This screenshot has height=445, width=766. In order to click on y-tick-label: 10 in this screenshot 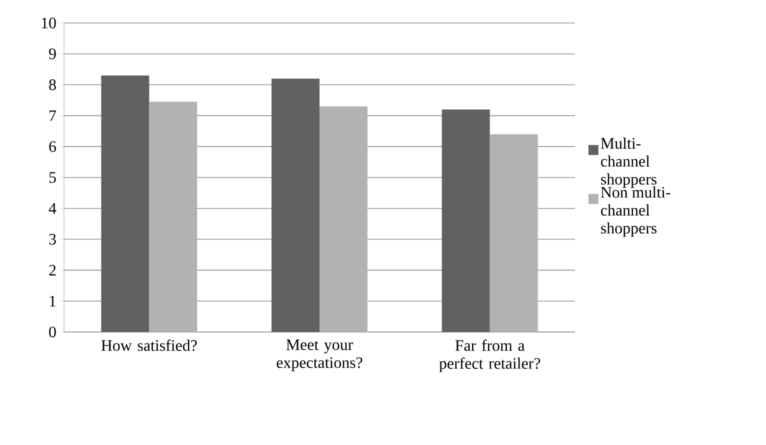, I will do `click(49, 23)`.